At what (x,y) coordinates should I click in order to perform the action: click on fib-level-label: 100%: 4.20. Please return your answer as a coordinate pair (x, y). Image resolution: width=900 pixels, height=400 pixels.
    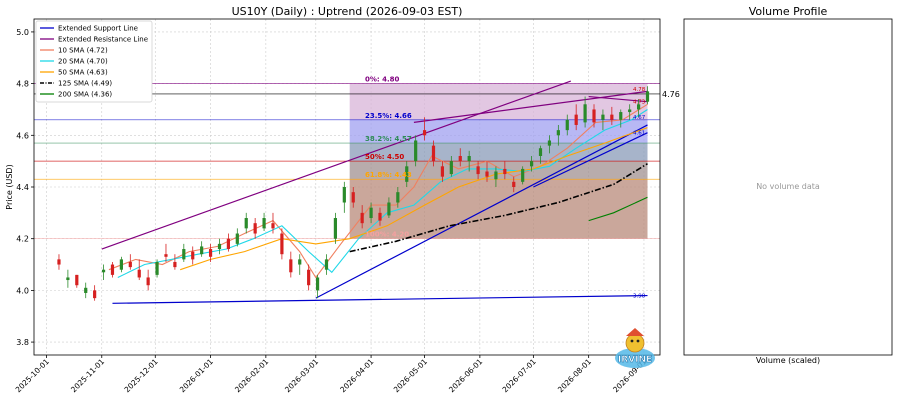
    Looking at the image, I should click on (387, 235).